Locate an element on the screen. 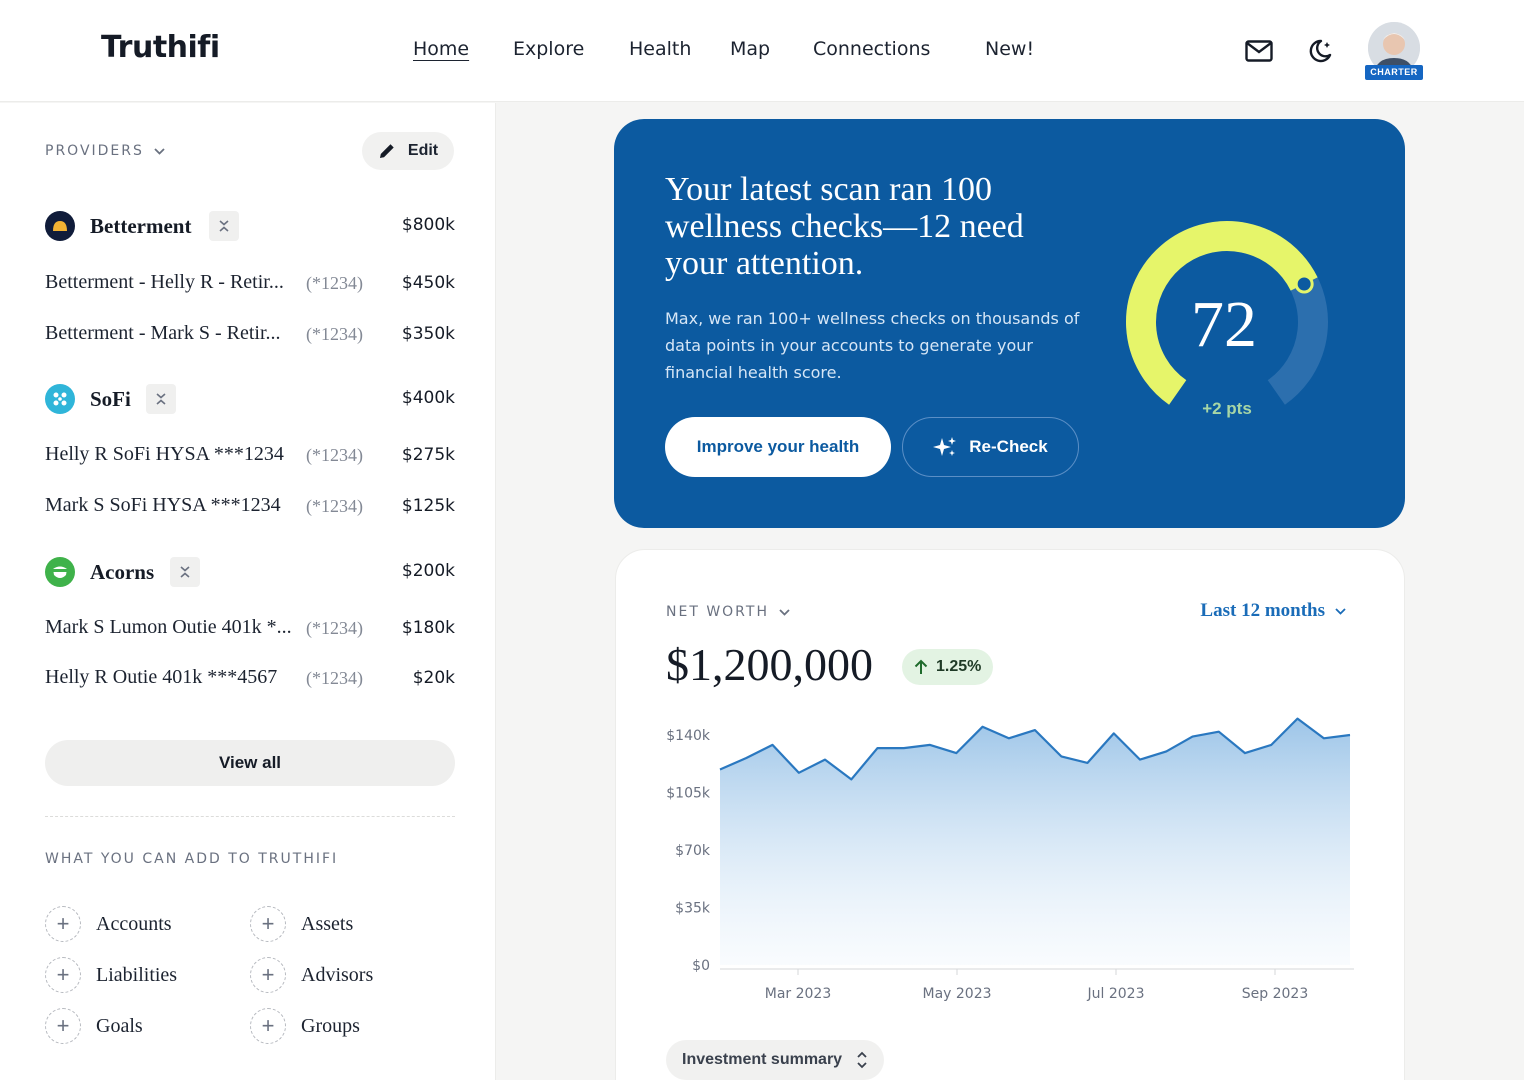  divider is located at coordinates (250, 816).